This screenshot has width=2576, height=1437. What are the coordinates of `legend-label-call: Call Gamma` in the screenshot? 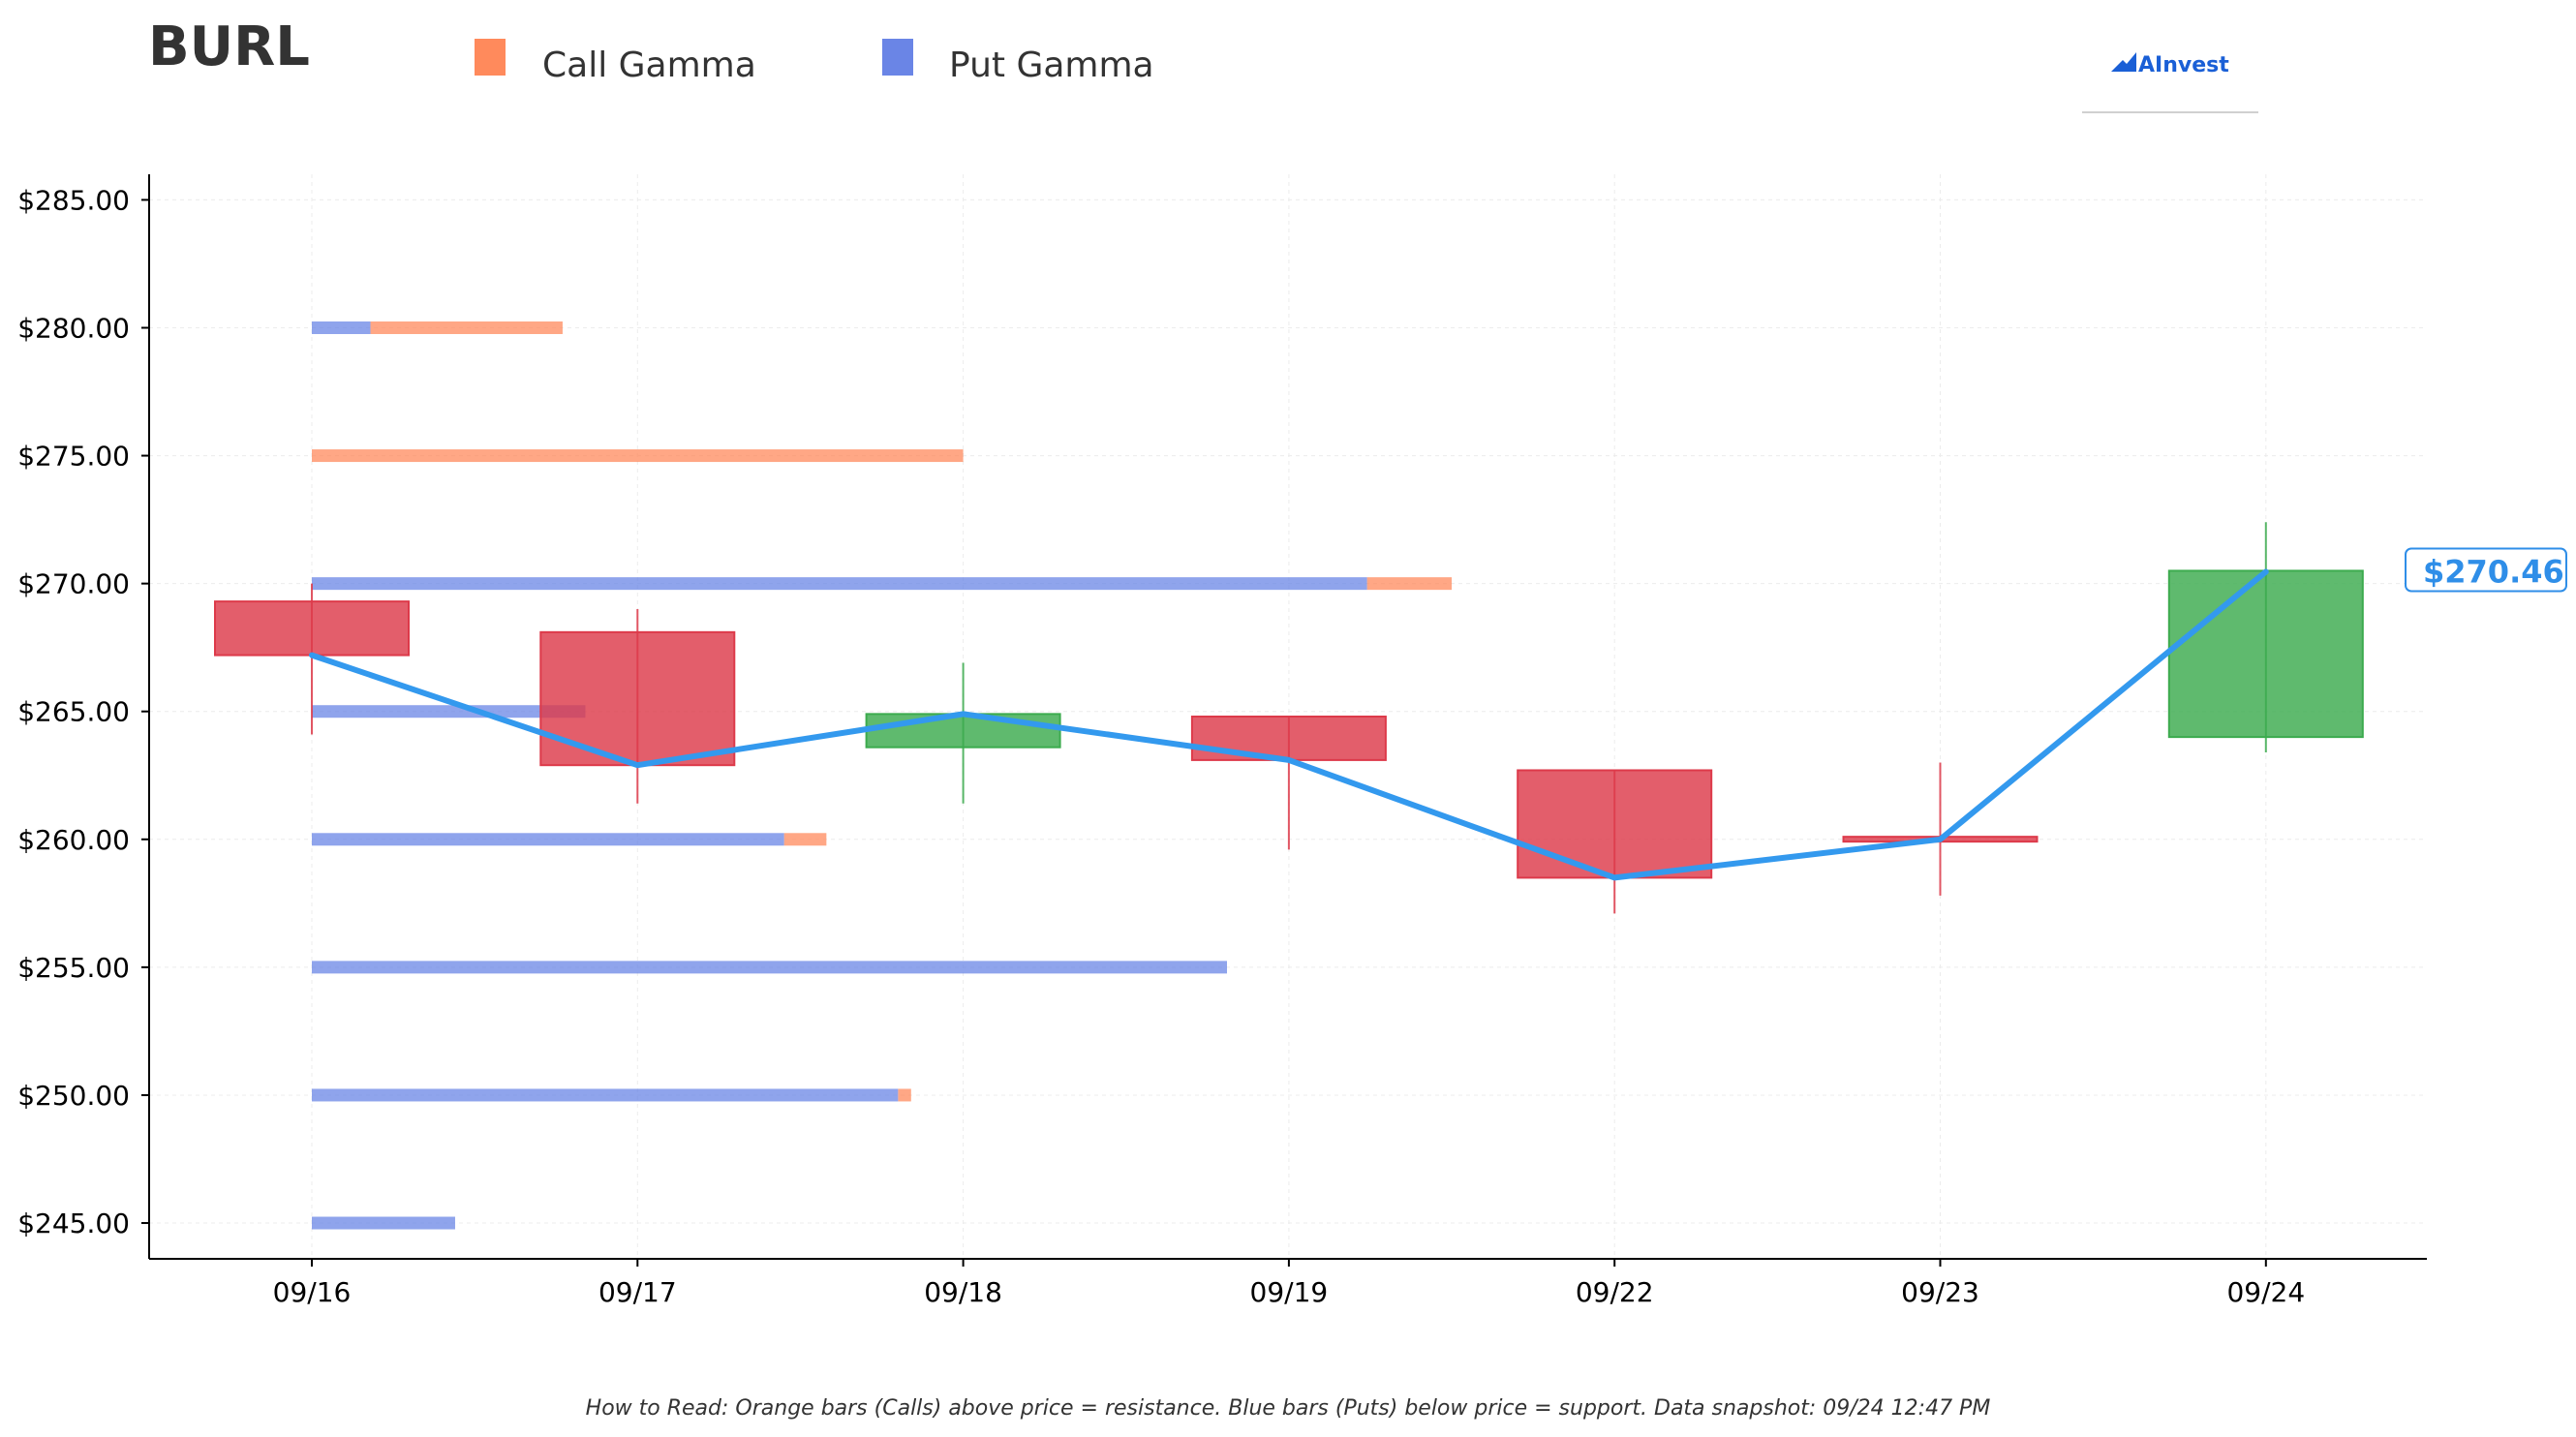 It's located at (649, 65).